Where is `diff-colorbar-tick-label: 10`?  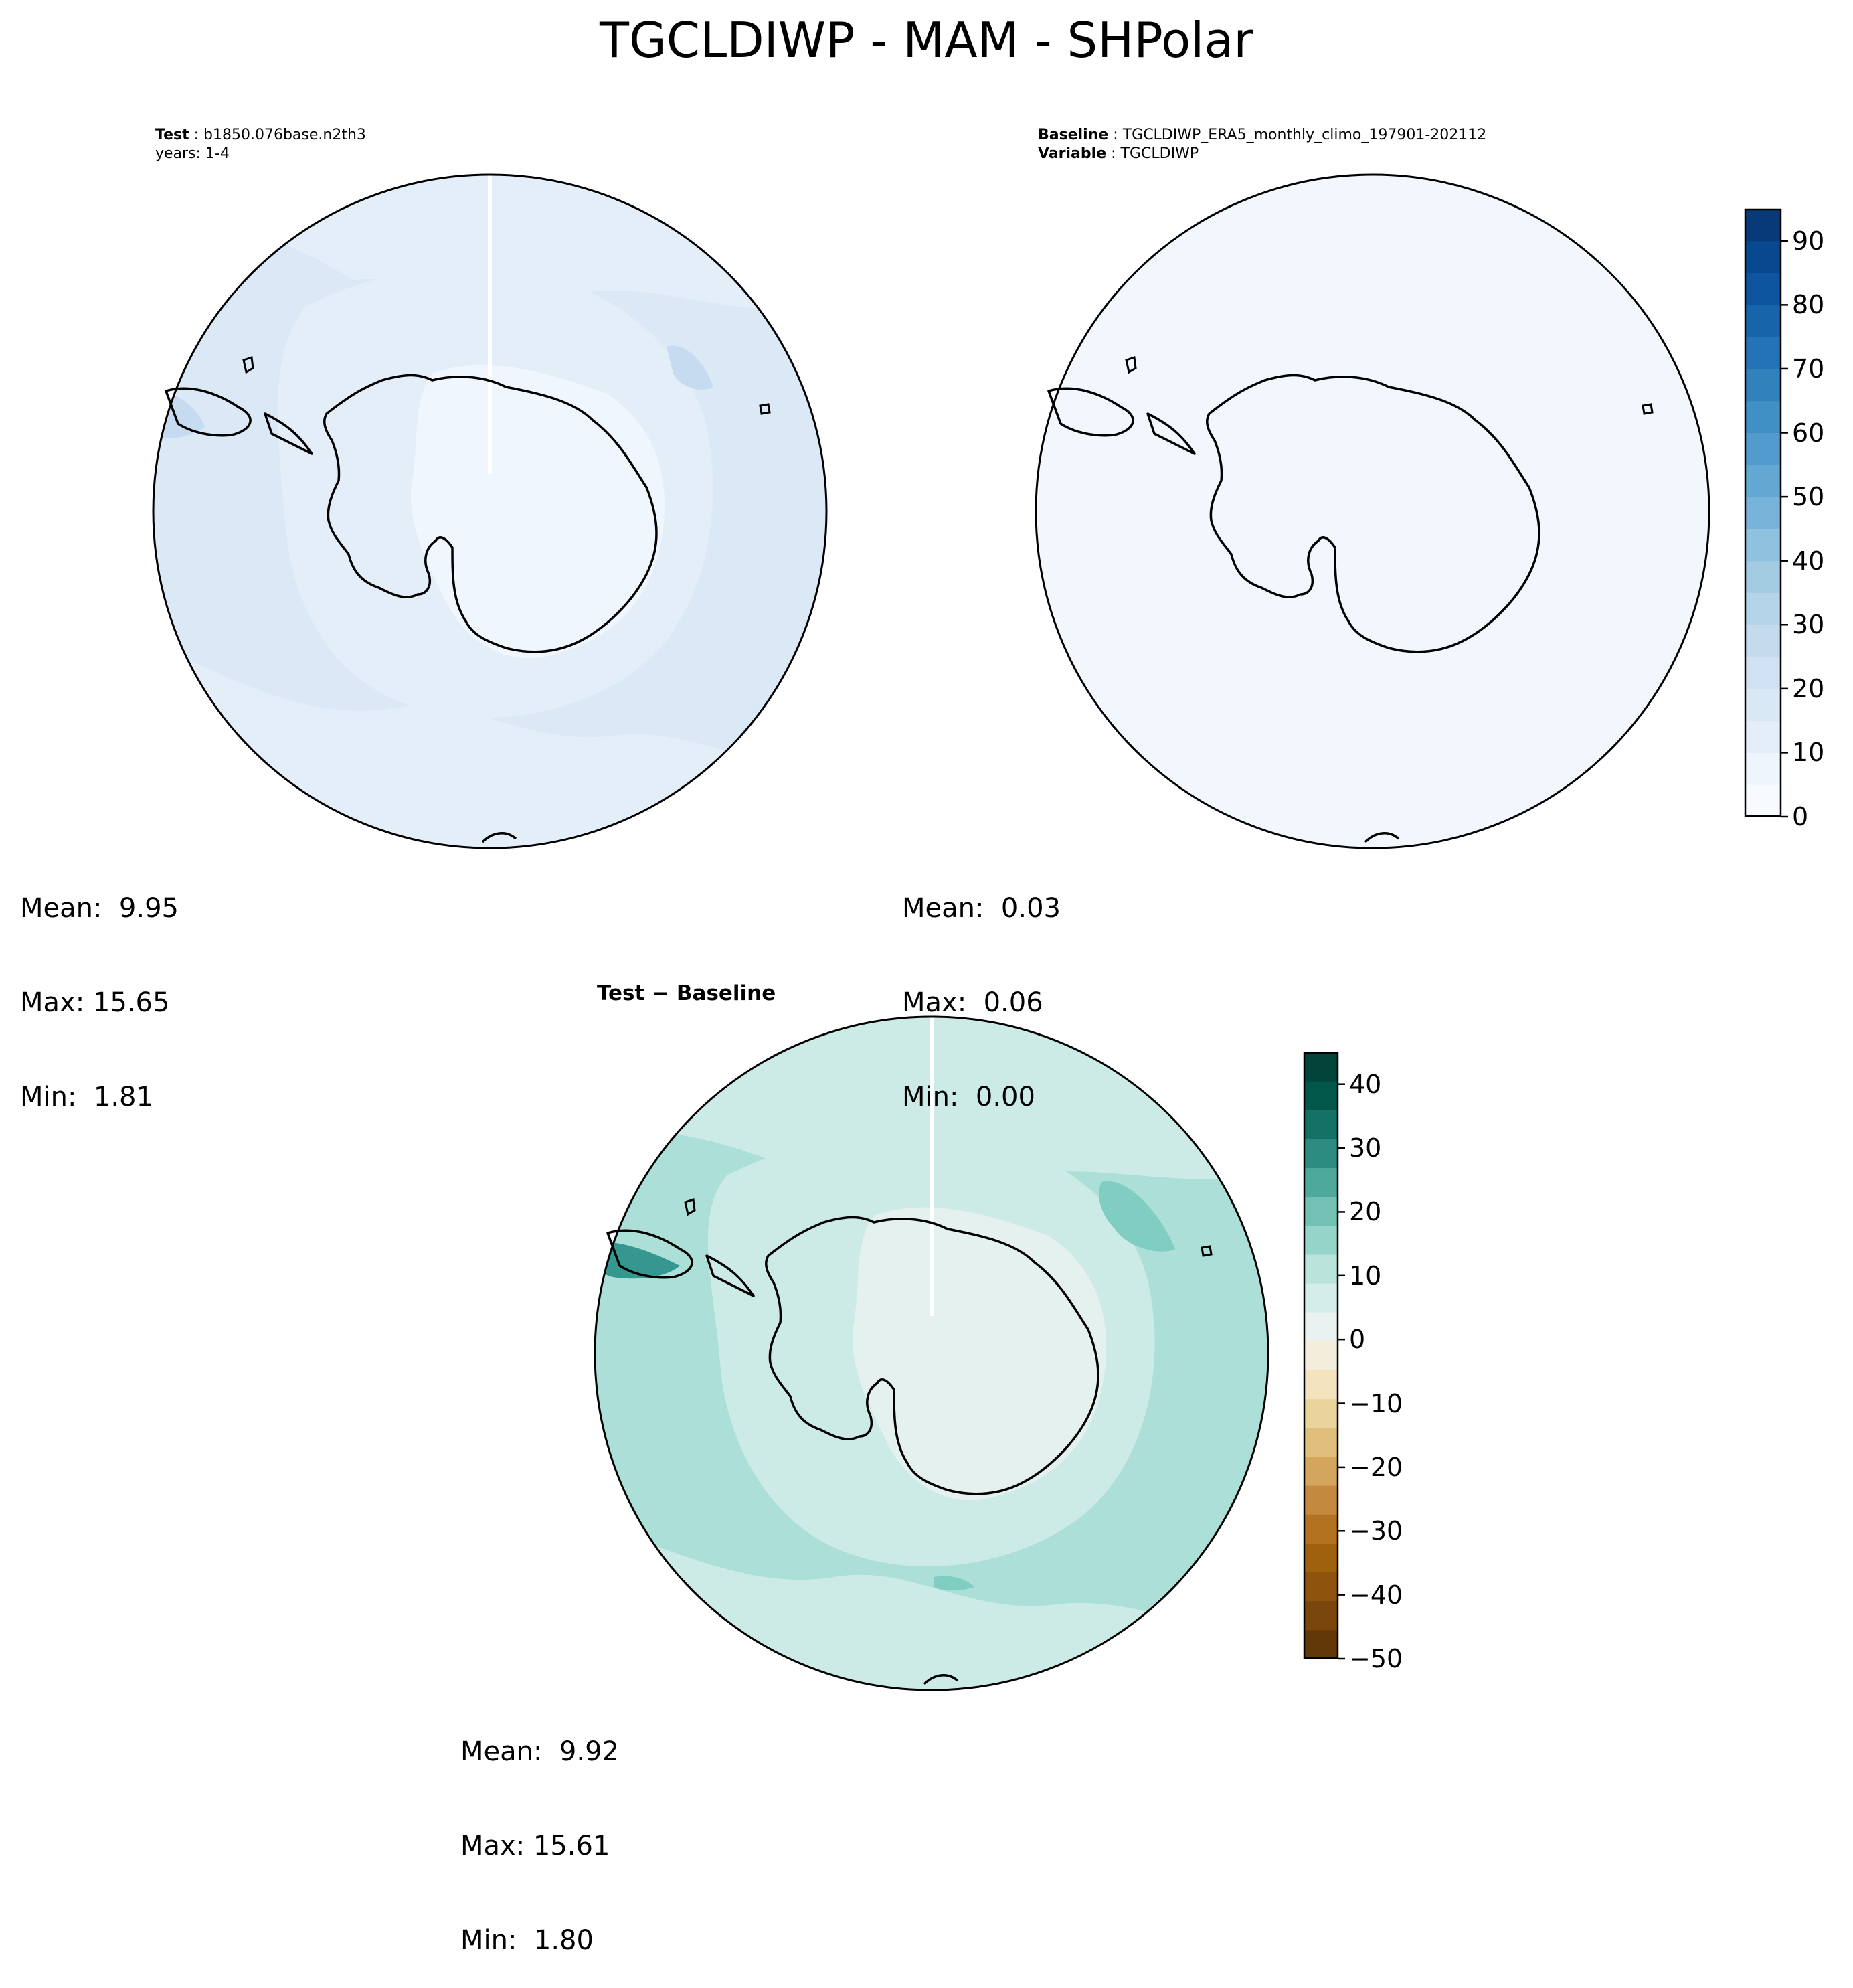
diff-colorbar-tick-label: 10 is located at coordinates (1365, 1275).